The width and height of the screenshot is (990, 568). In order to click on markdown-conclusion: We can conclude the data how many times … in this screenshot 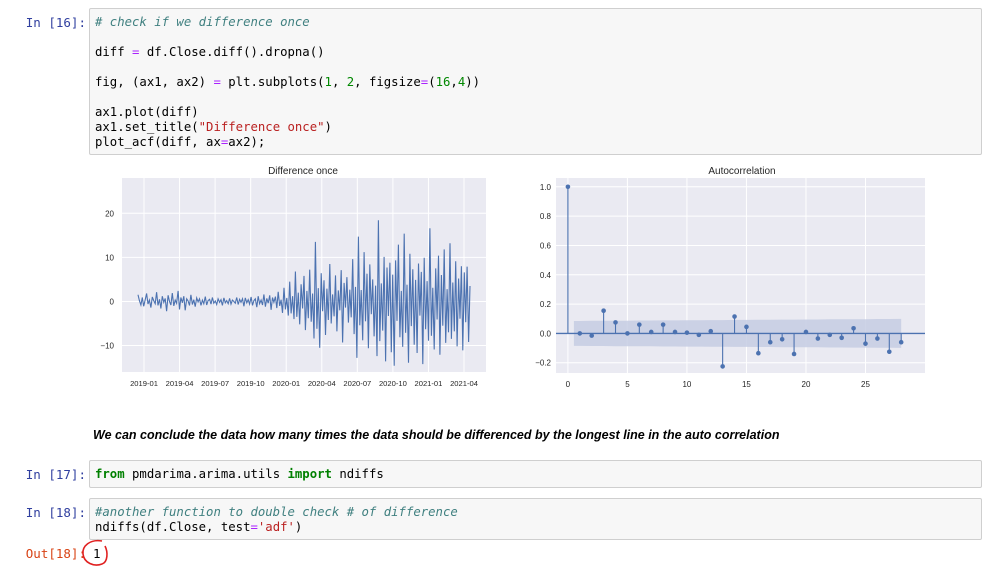, I will do `click(436, 435)`.